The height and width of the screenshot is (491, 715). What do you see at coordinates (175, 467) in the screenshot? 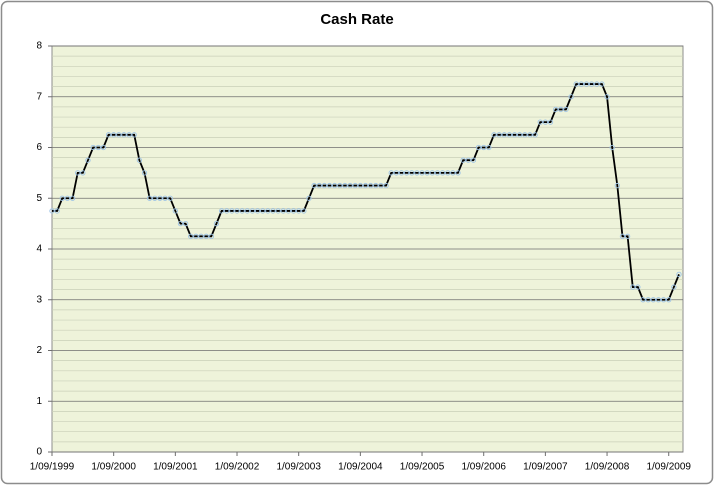
I see `x-tick-label: 1/09/2001` at bounding box center [175, 467].